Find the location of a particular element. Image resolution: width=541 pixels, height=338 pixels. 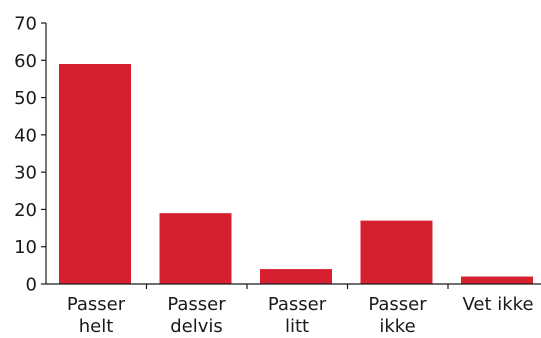

x-tick-label: Vet ikke is located at coordinates (497, 304).